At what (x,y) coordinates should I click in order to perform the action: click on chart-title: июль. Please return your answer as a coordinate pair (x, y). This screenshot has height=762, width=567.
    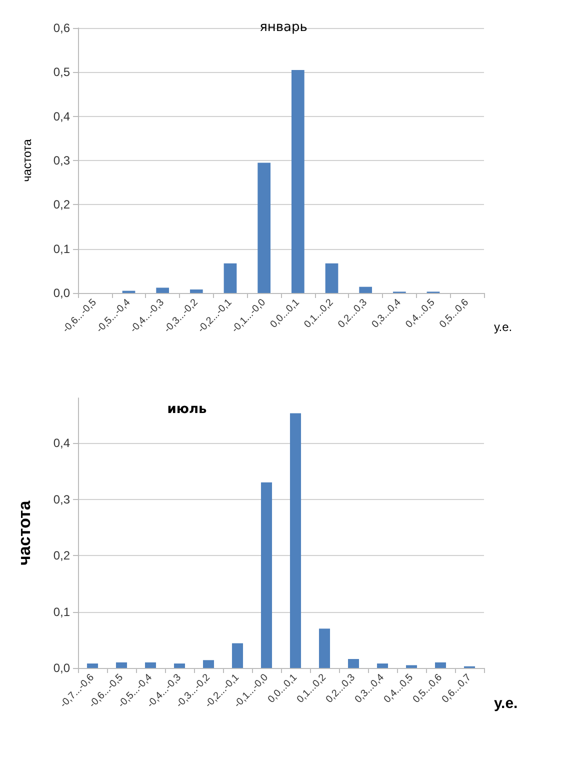
    Looking at the image, I should click on (187, 409).